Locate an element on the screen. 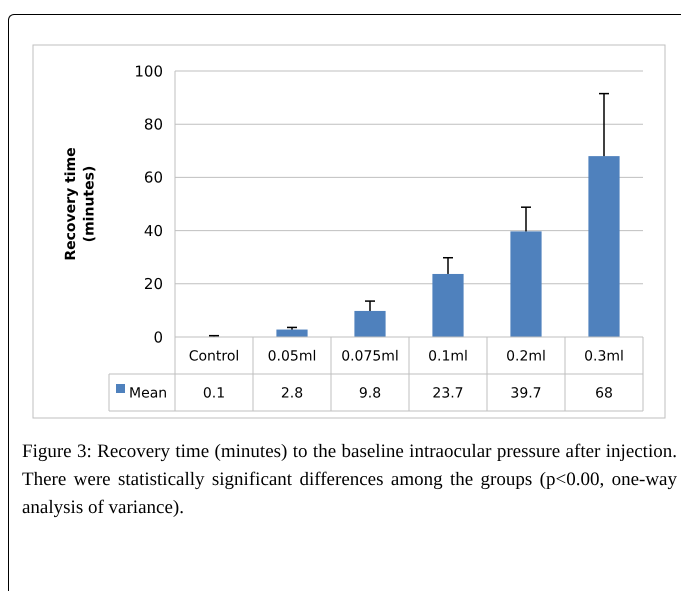 Image resolution: width=681 pixels, height=591 pixels. y-tick-label: 80 is located at coordinates (153, 124).